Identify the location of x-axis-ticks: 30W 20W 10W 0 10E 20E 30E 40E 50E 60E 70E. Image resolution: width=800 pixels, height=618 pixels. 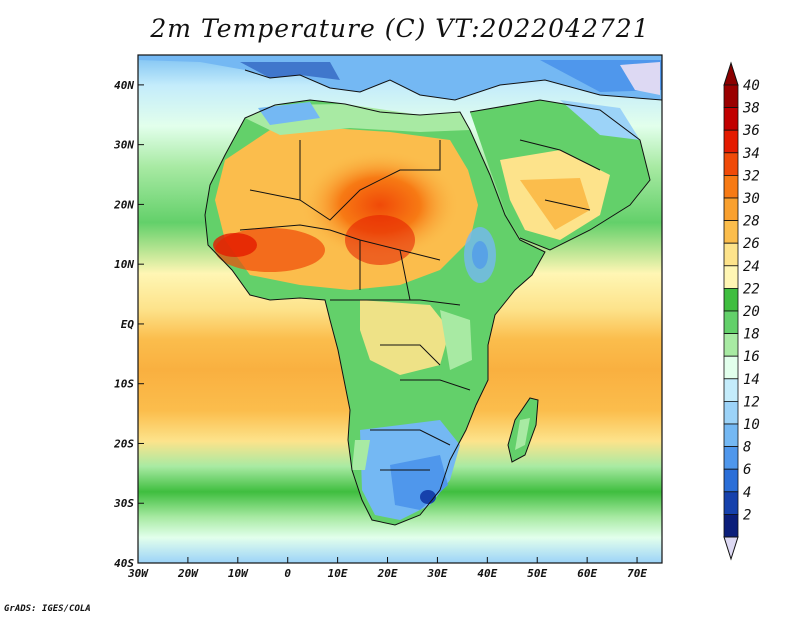
(387, 568).